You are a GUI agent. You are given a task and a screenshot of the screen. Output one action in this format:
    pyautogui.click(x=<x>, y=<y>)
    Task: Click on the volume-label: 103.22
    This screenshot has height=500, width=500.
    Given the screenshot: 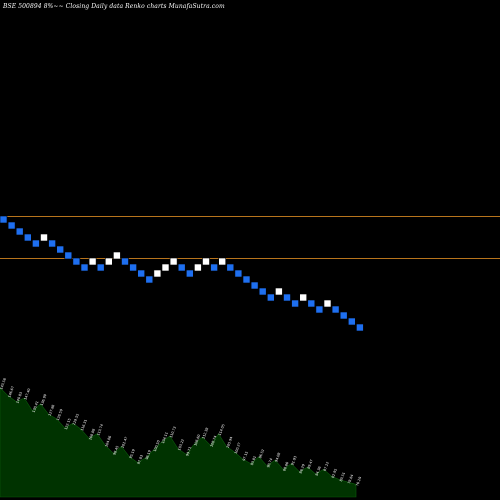 What is the action you would take?
    pyautogui.click(x=181, y=445)
    